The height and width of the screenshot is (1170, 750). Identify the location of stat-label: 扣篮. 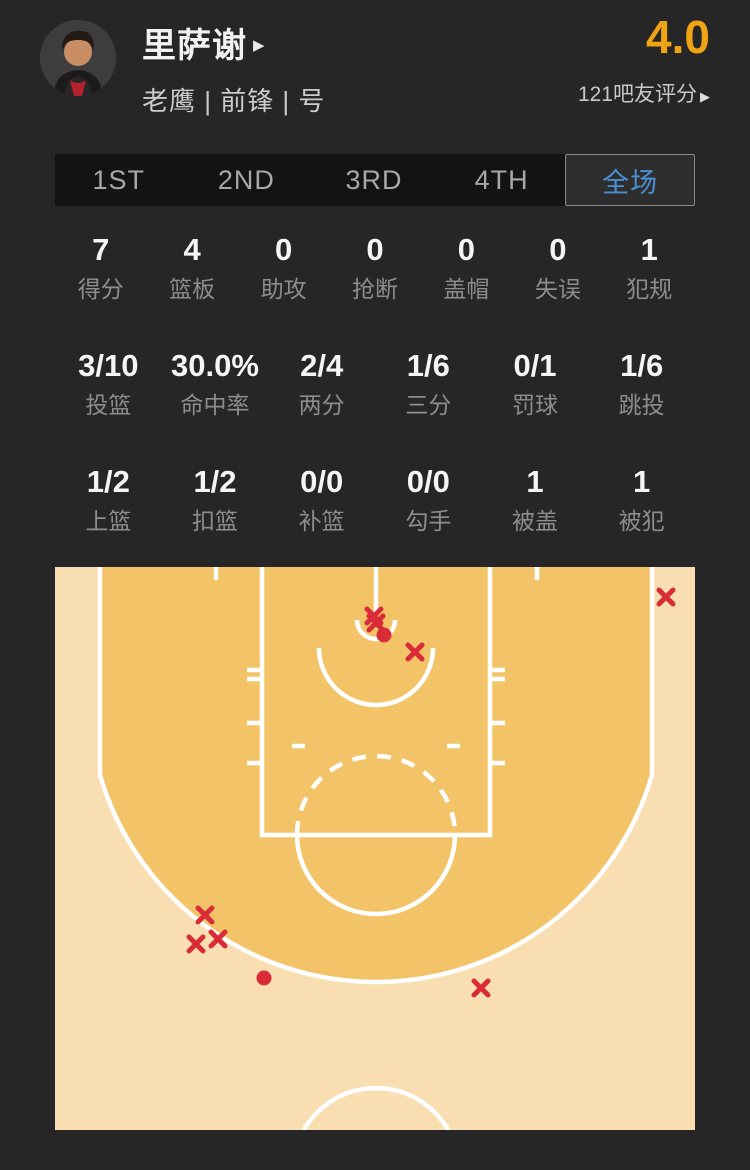
(214, 521).